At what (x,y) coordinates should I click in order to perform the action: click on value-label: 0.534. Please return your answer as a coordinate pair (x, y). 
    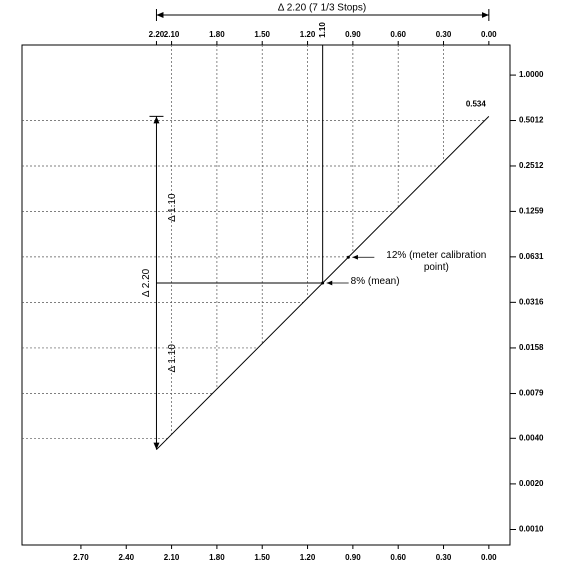
    Looking at the image, I should click on (476, 103).